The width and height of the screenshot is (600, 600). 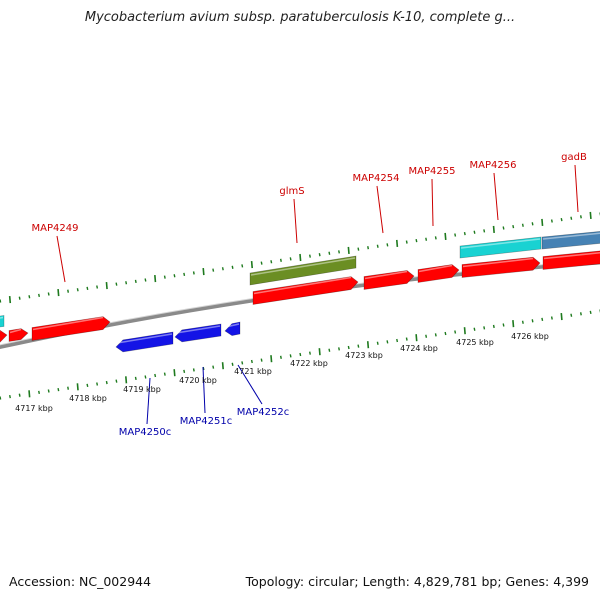 I want to click on gene-label-plus: MAP4249, so click(x=55, y=228).